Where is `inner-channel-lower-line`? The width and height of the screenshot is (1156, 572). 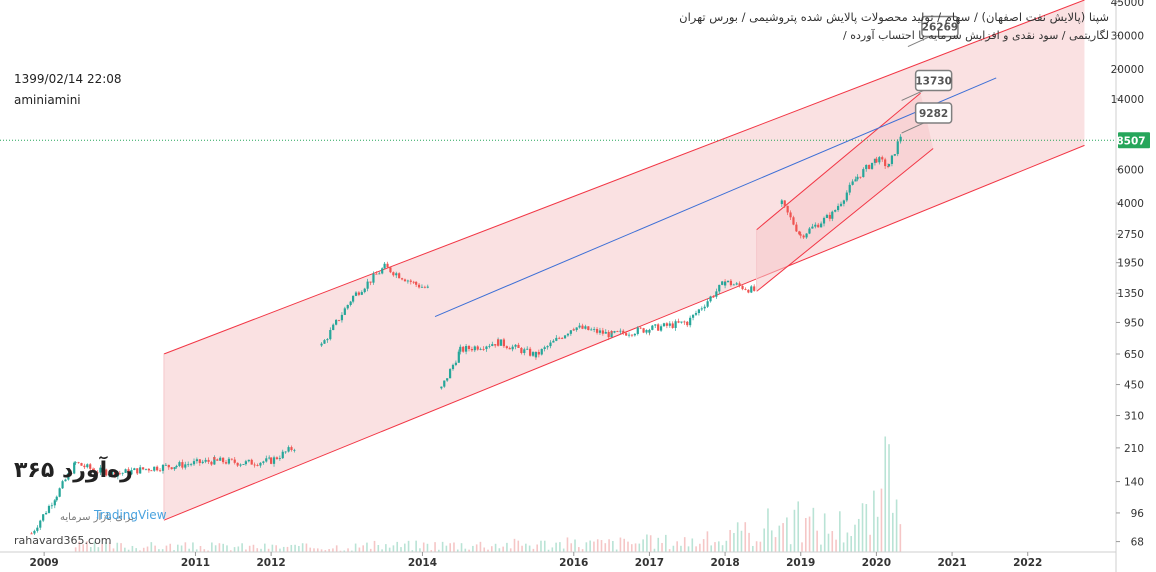
inner-channel-lower-line is located at coordinates (845, 220).